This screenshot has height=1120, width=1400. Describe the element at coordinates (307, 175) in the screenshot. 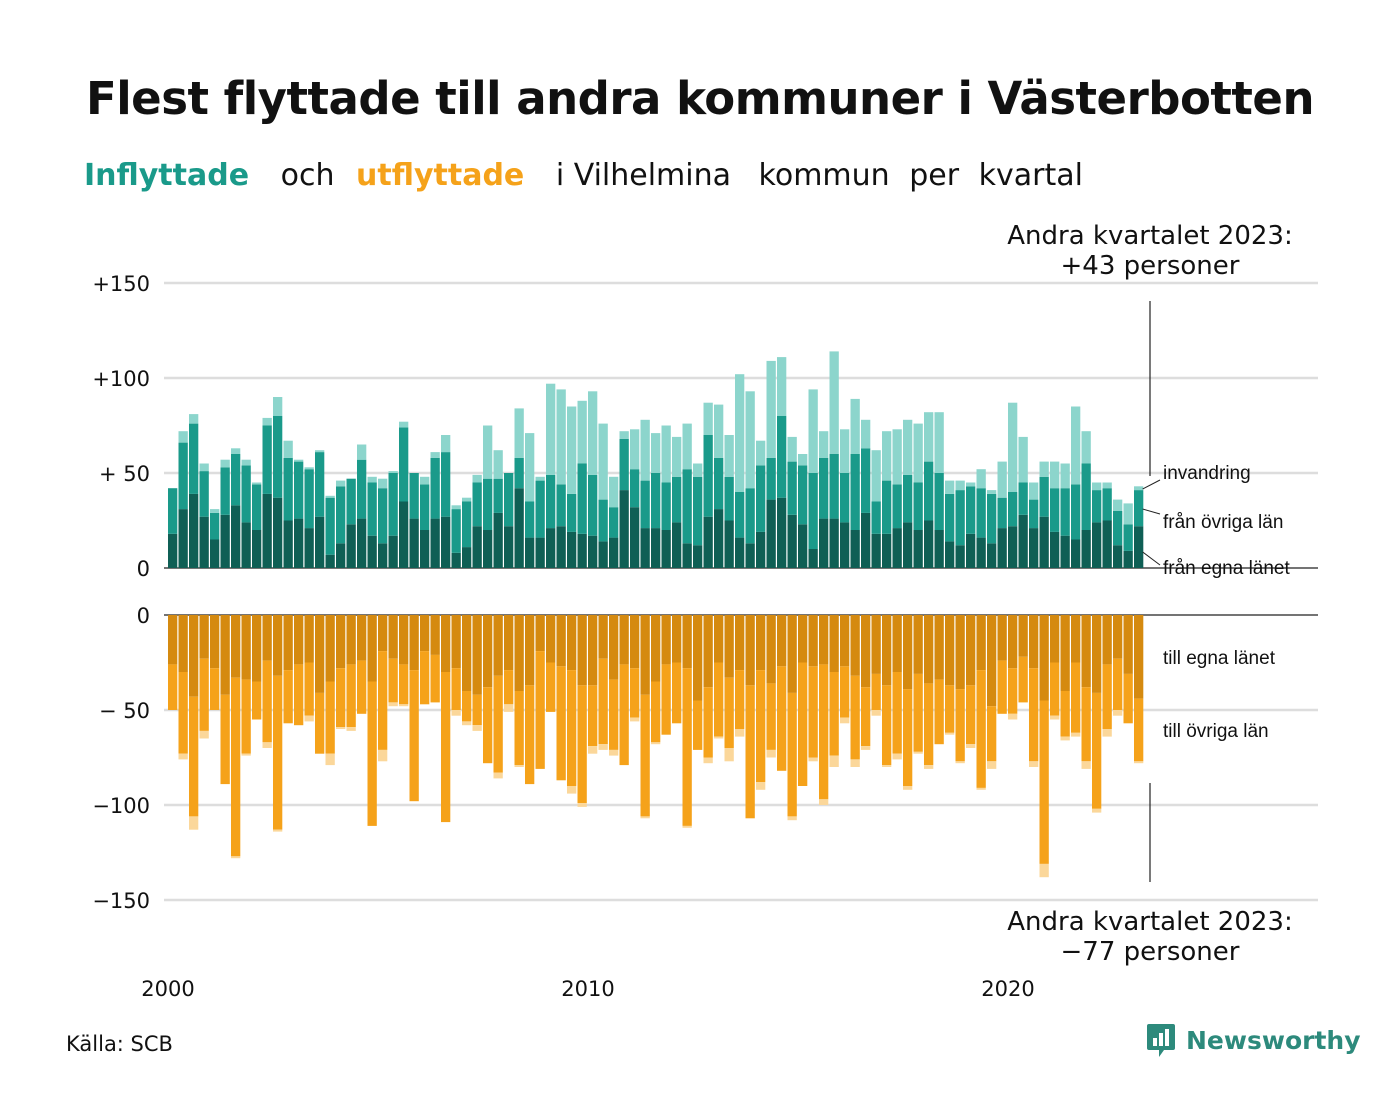

I see `subtitle-och: och` at that location.